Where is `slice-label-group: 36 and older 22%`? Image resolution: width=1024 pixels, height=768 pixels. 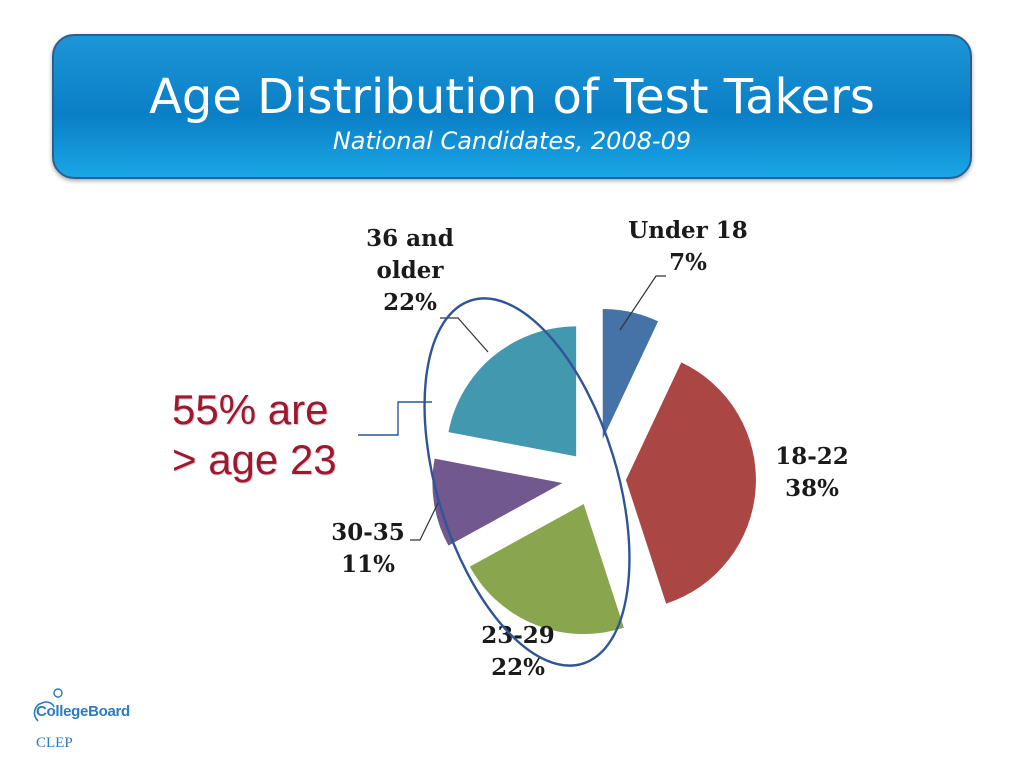
slice-label-group: 36 and older 22% is located at coordinates (410, 270).